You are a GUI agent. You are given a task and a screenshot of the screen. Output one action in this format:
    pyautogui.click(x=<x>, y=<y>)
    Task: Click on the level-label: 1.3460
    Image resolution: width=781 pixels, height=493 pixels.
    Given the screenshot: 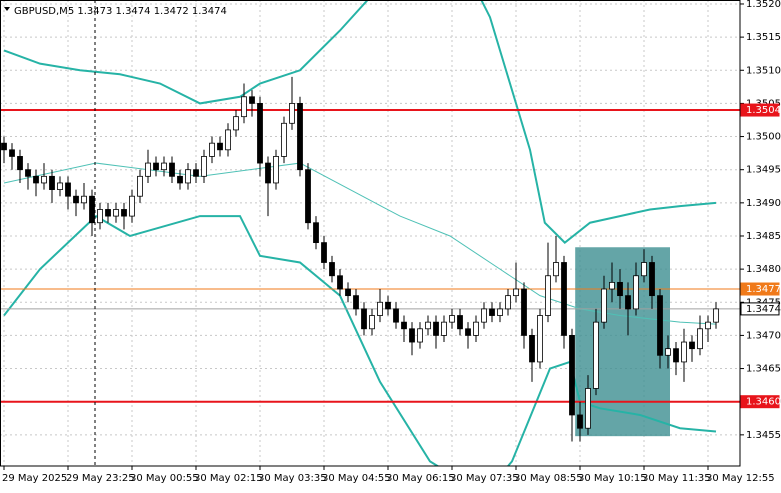 What is the action you would take?
    pyautogui.click(x=763, y=402)
    